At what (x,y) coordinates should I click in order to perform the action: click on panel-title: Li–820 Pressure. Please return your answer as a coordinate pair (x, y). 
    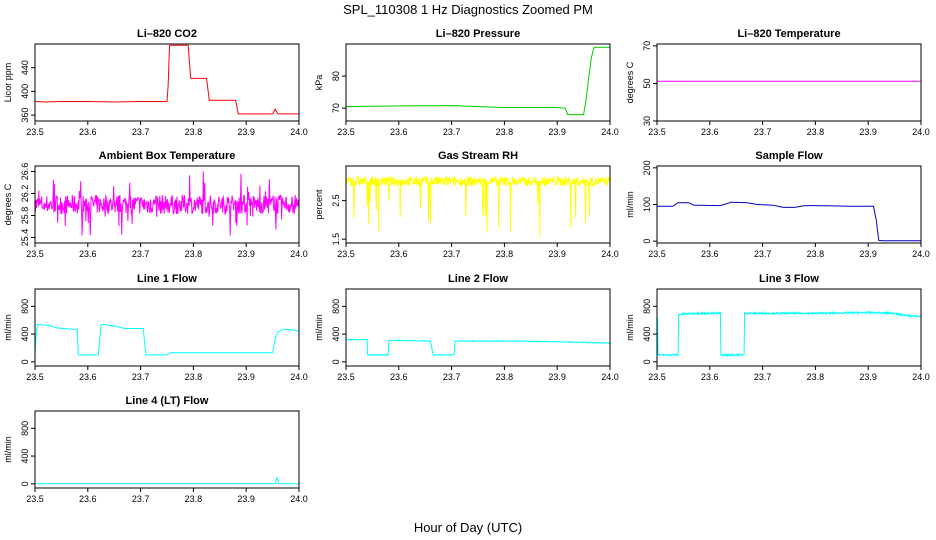
    Looking at the image, I should click on (478, 34).